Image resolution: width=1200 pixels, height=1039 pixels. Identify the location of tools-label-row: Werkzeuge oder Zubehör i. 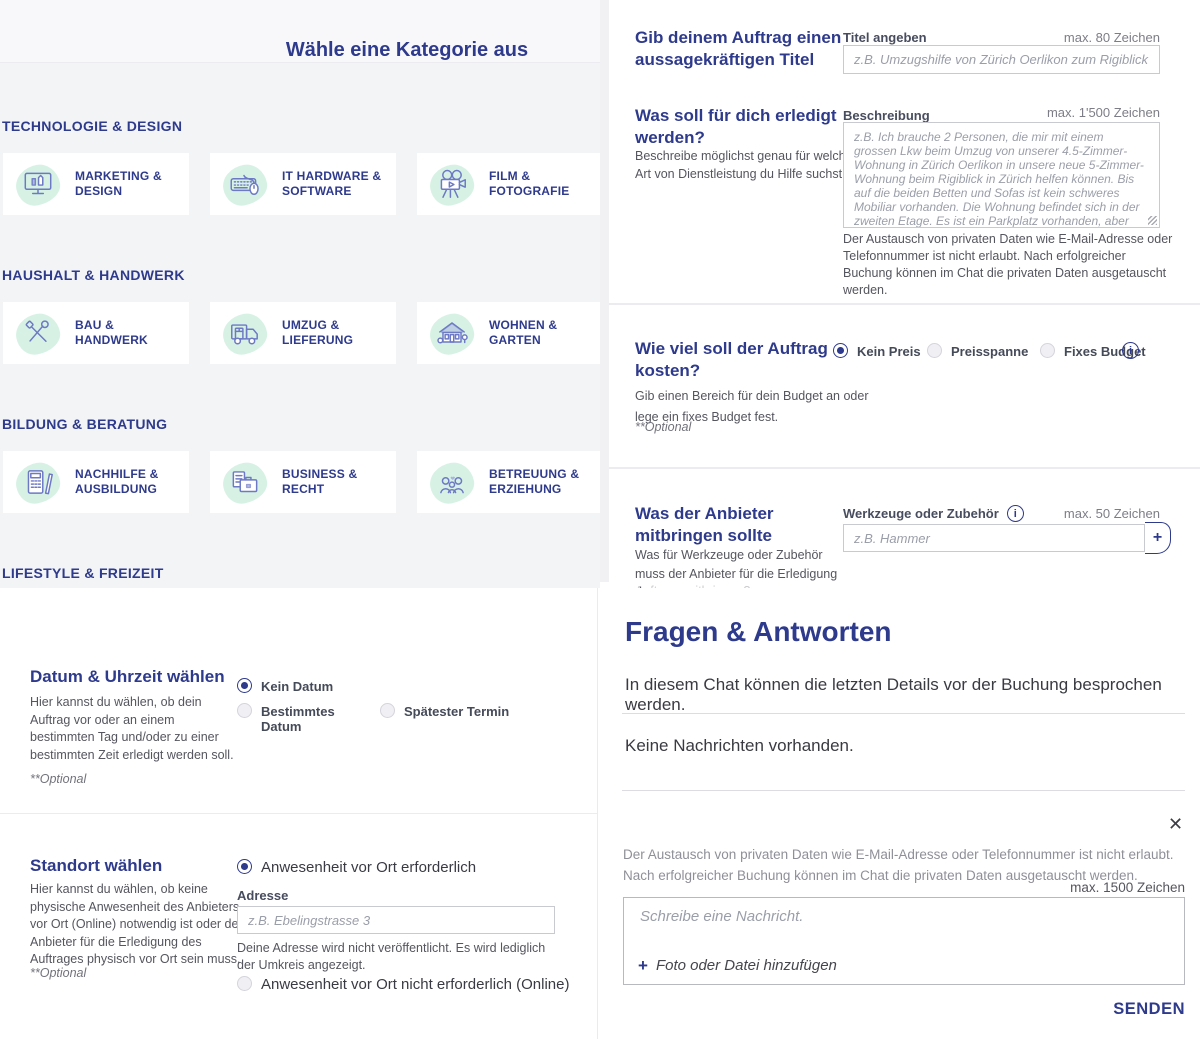
(933, 513).